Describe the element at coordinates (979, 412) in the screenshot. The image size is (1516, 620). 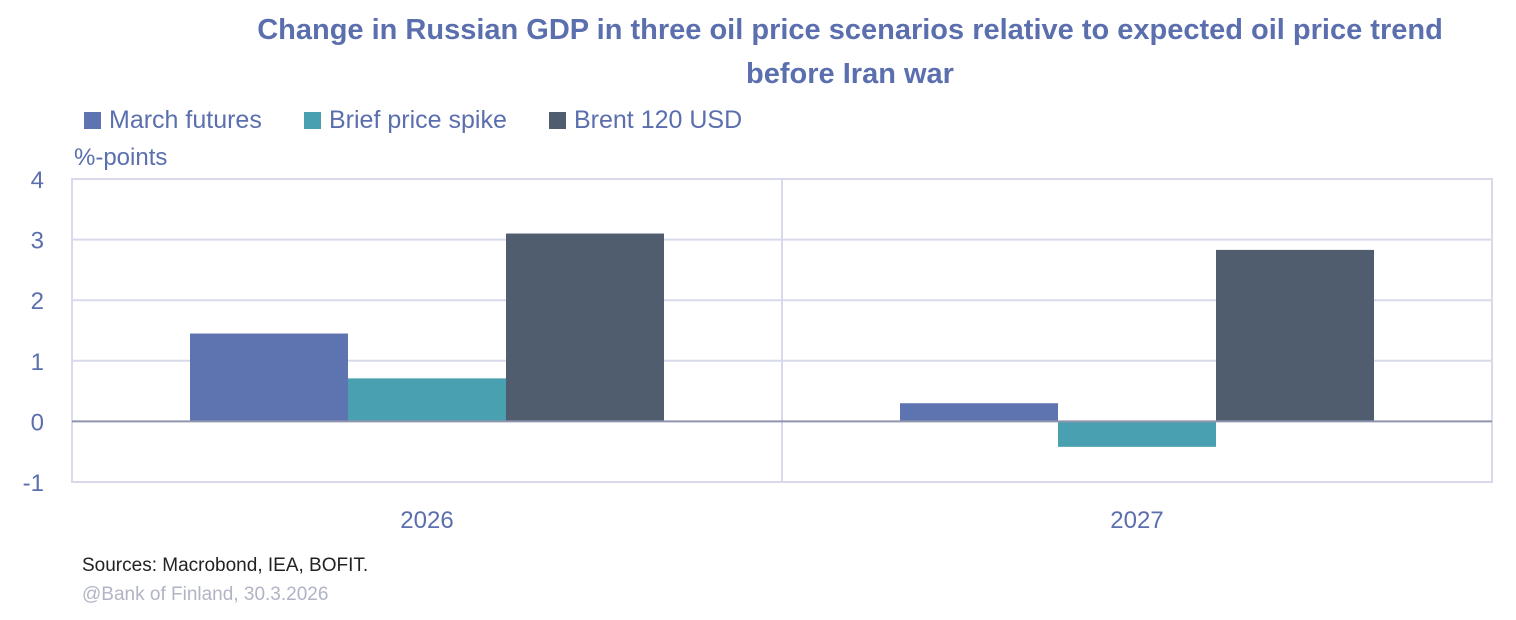
I see `bar-march-futures-2027` at that location.